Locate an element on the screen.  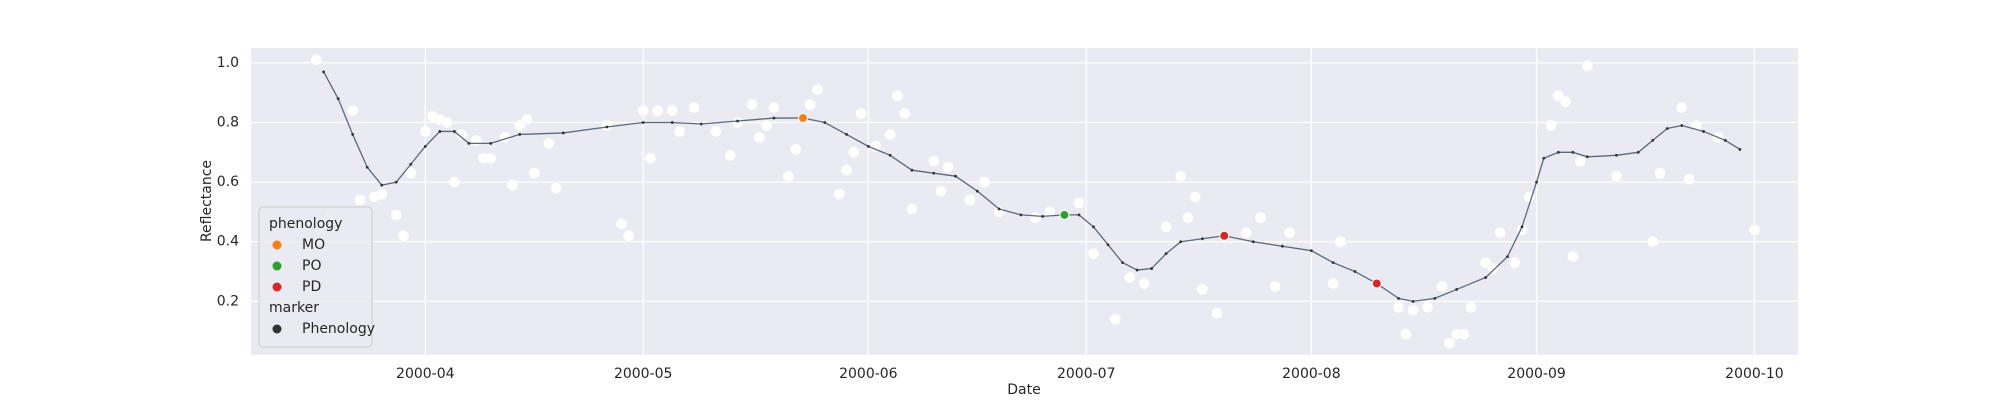
x-tick-label: 2000-08 is located at coordinates (1311, 374).